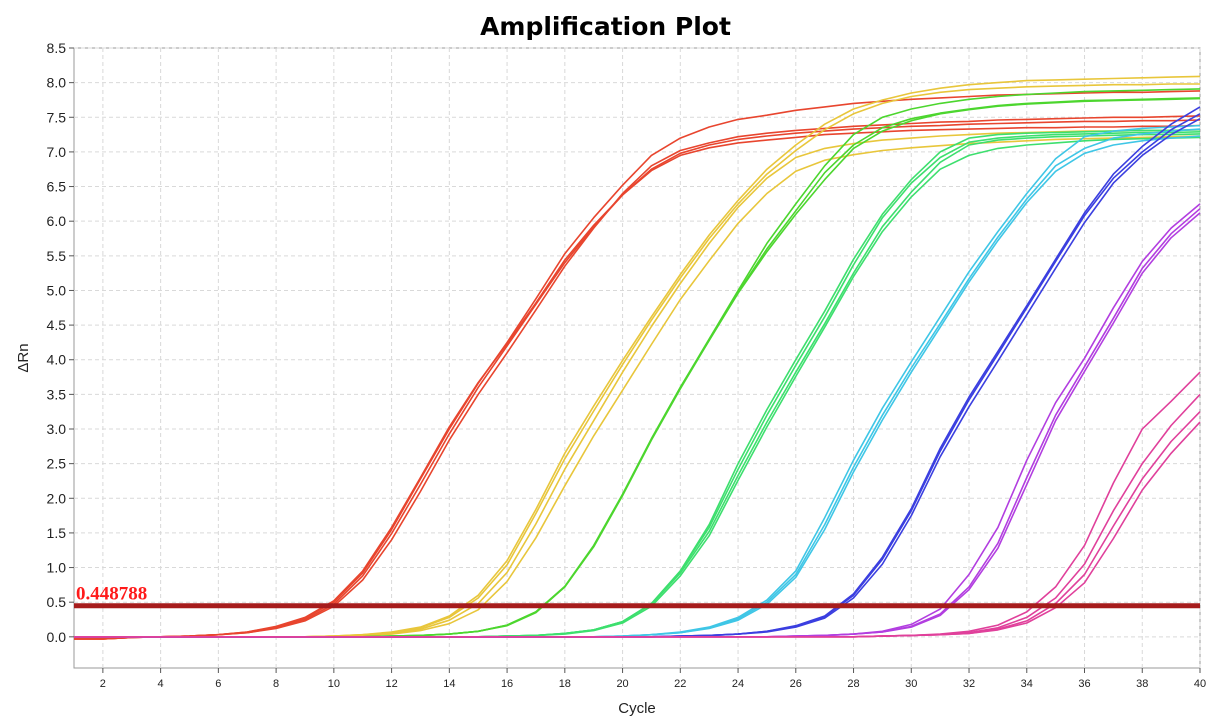 The image size is (1211, 720). I want to click on y-tick-label: 8.0, so click(57, 83).